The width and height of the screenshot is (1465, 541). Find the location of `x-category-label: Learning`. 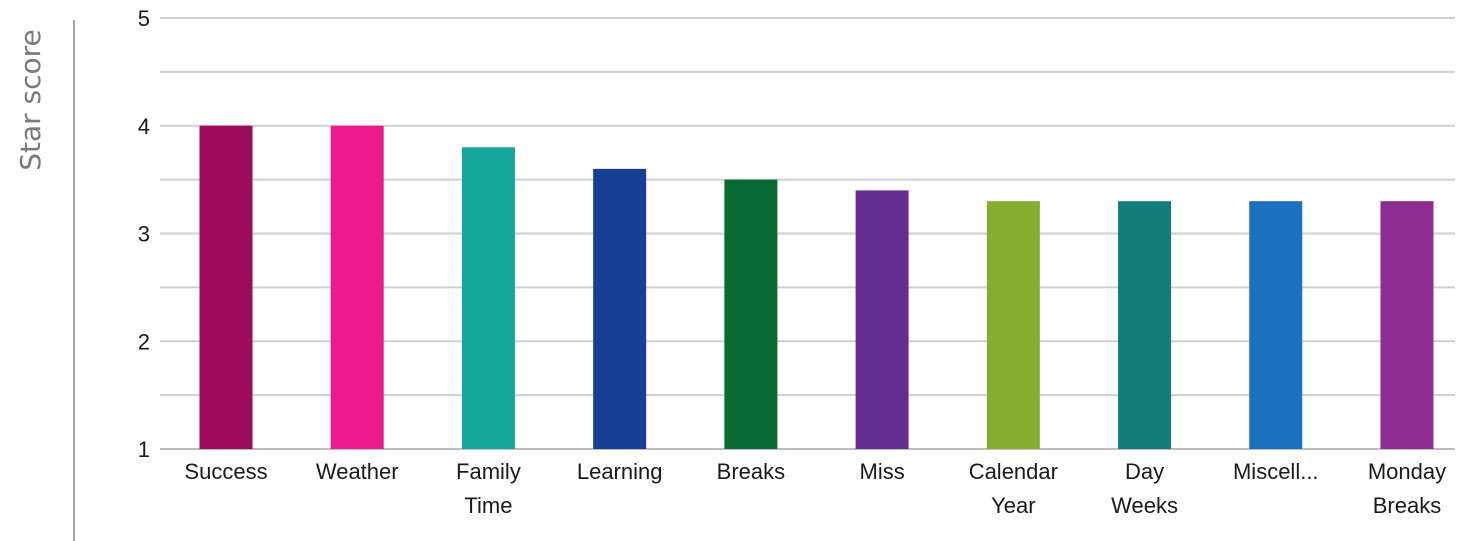

x-category-label: Learning is located at coordinates (620, 471).